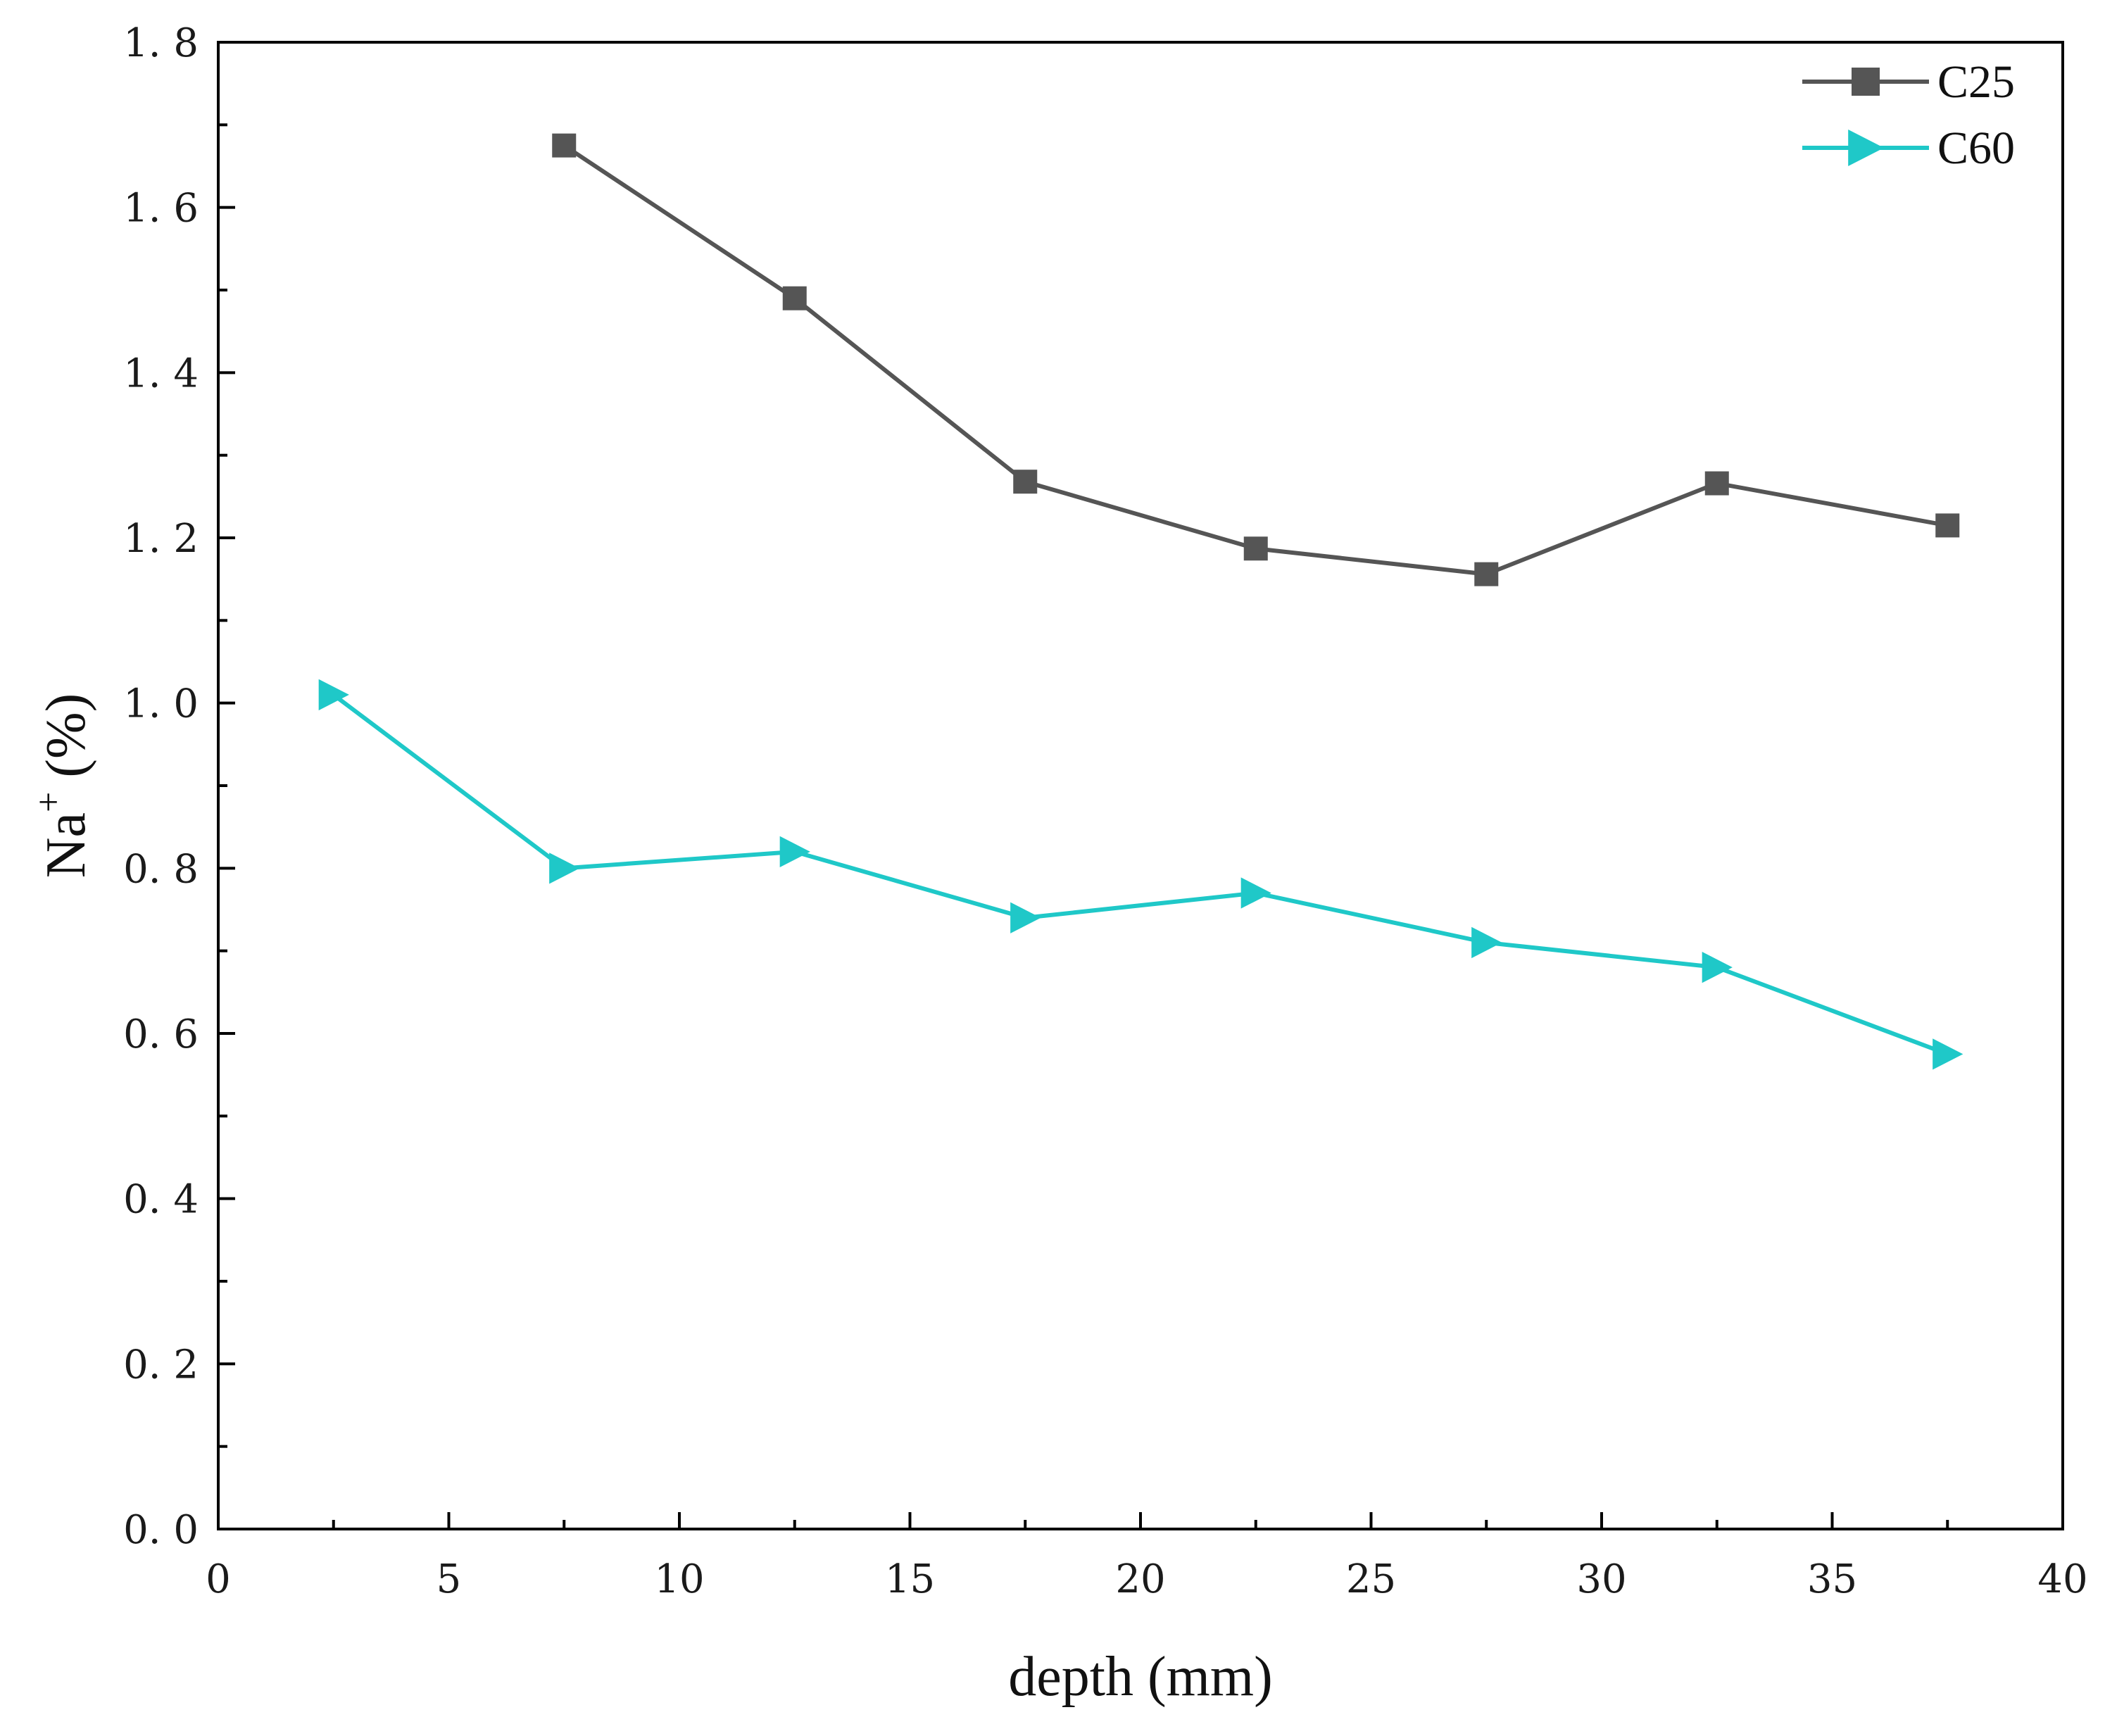 The width and height of the screenshot is (2105, 1736). What do you see at coordinates (679, 1579) in the screenshot?
I see `x-tick-label: 10` at bounding box center [679, 1579].